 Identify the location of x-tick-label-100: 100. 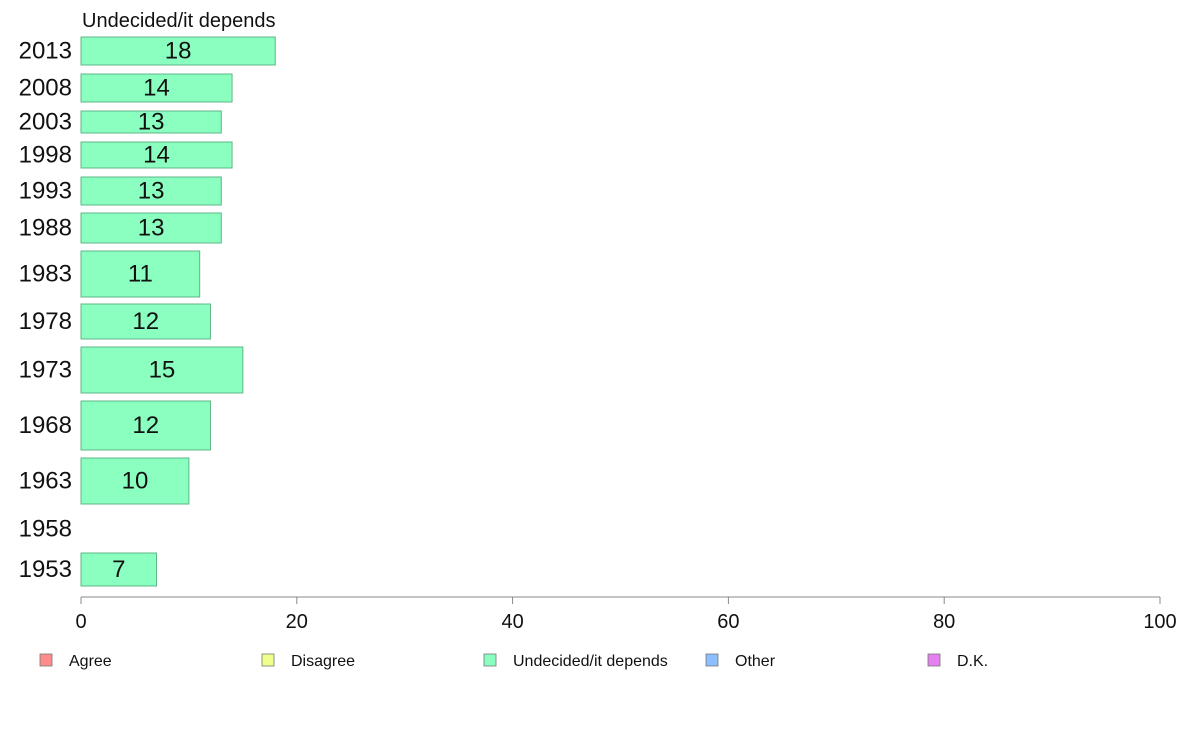
(1159, 622).